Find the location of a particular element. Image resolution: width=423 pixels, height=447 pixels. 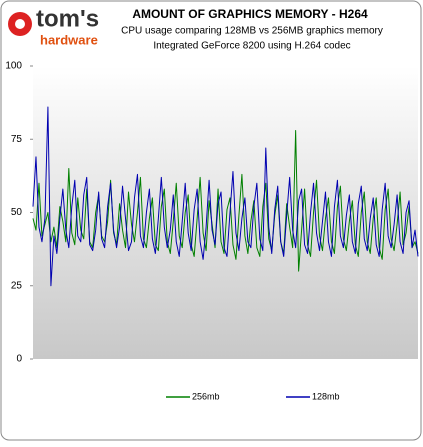

y-tick-label: 50 is located at coordinates (17, 212).